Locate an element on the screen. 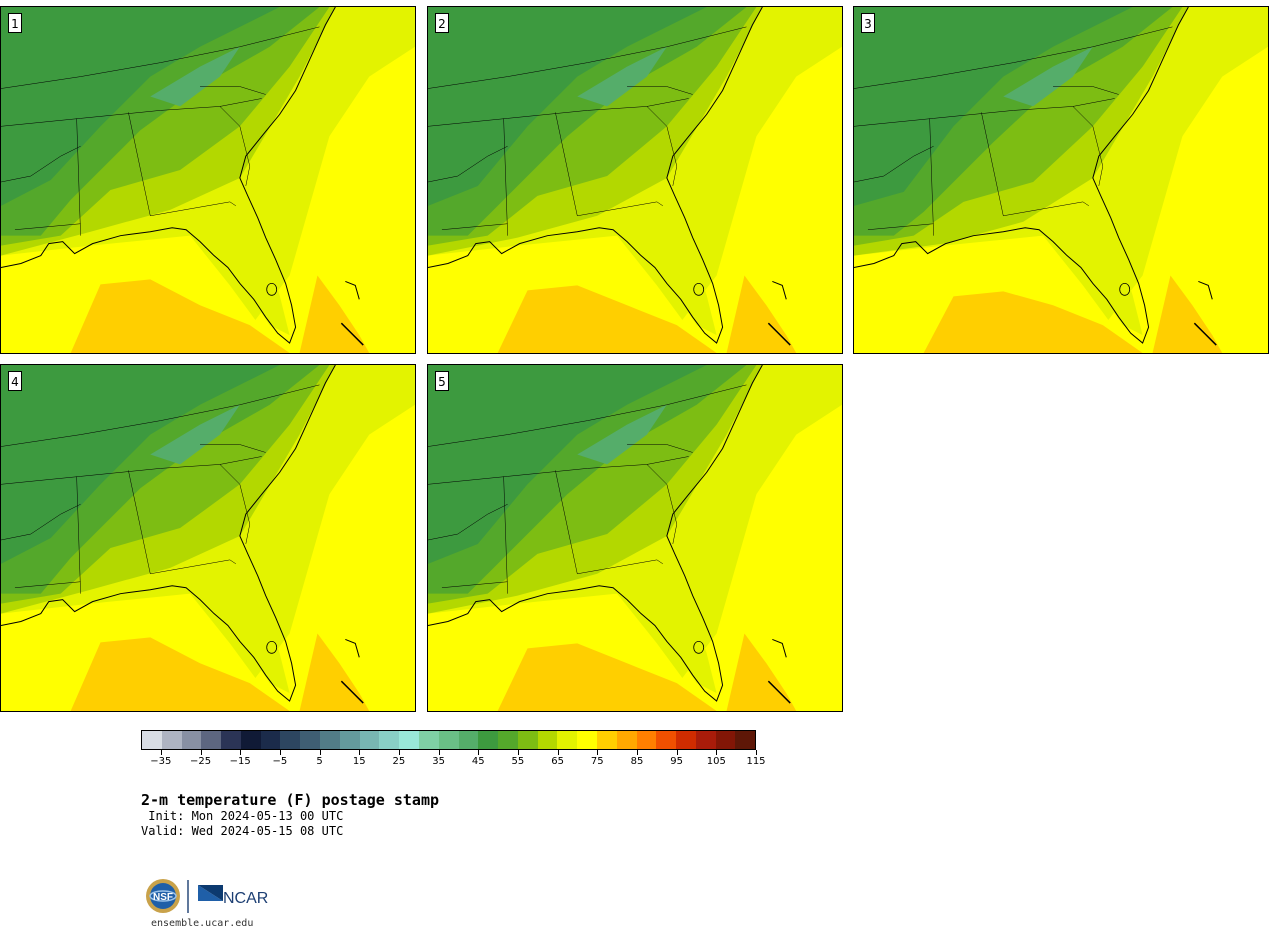 The width and height of the screenshot is (1280, 936). ncar-logo: NCAR is located at coordinates (233, 896).